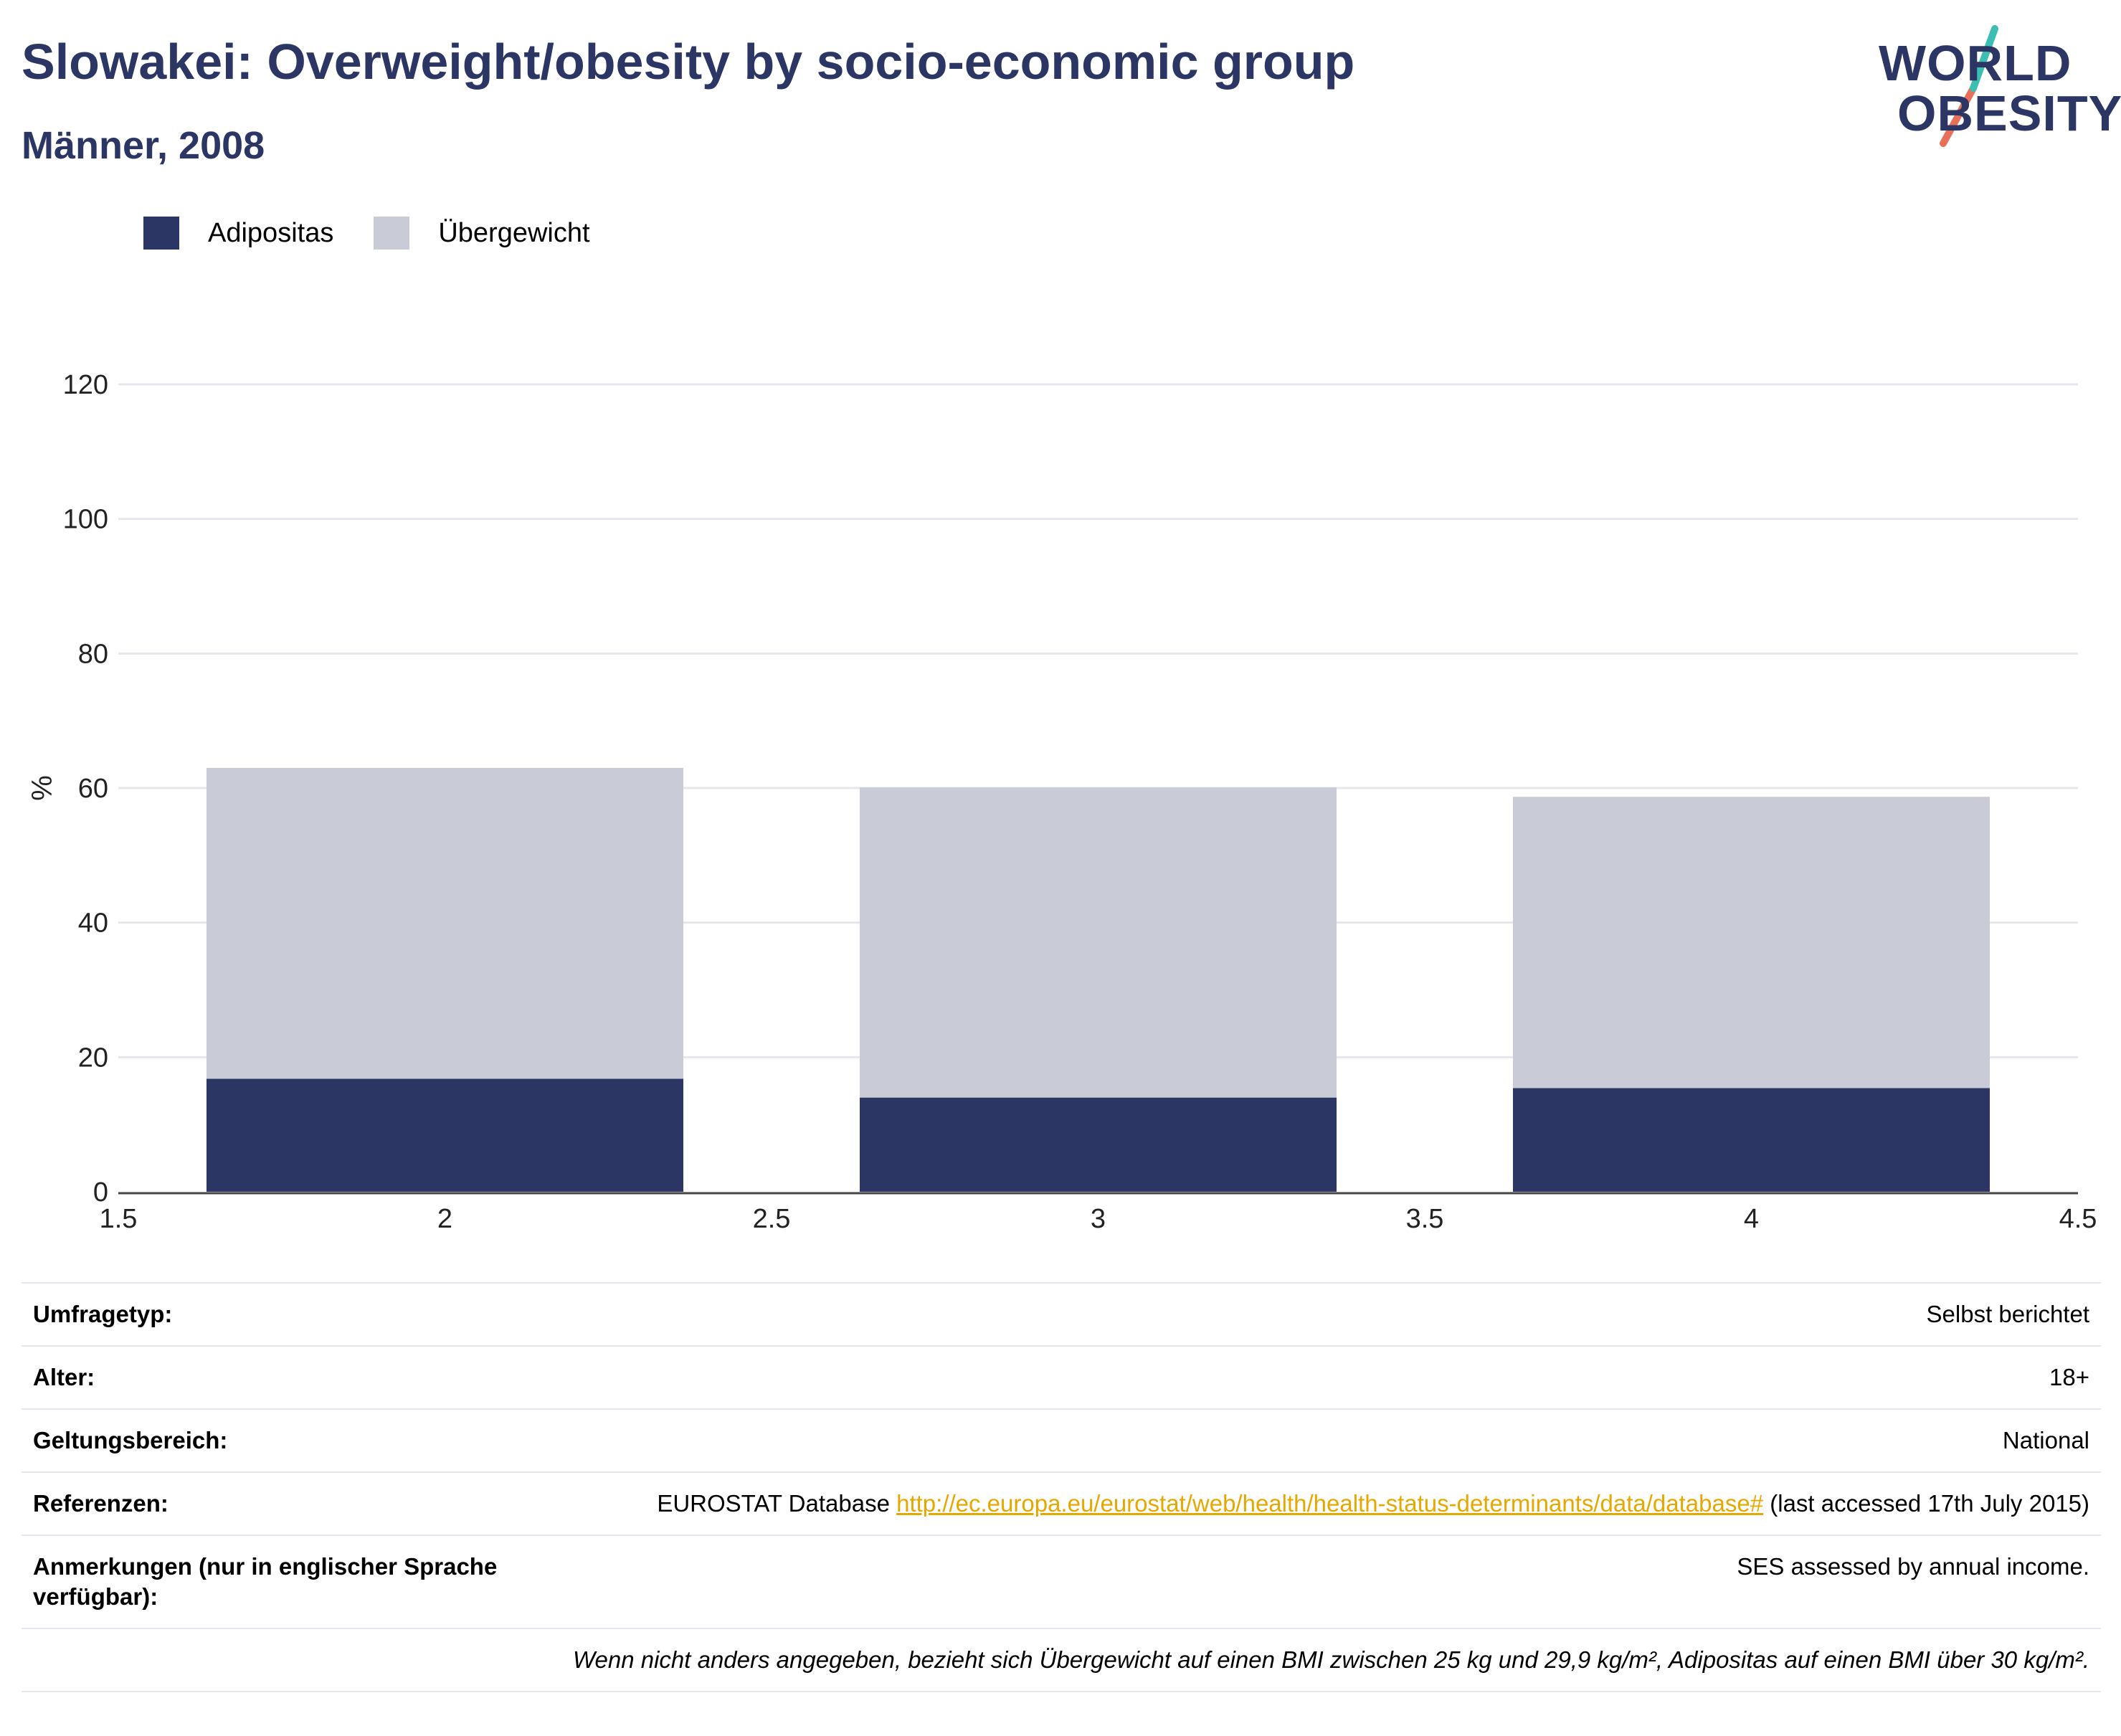  What do you see at coordinates (103, 1314) in the screenshot?
I see `meta-key: Umfragetyp:` at bounding box center [103, 1314].